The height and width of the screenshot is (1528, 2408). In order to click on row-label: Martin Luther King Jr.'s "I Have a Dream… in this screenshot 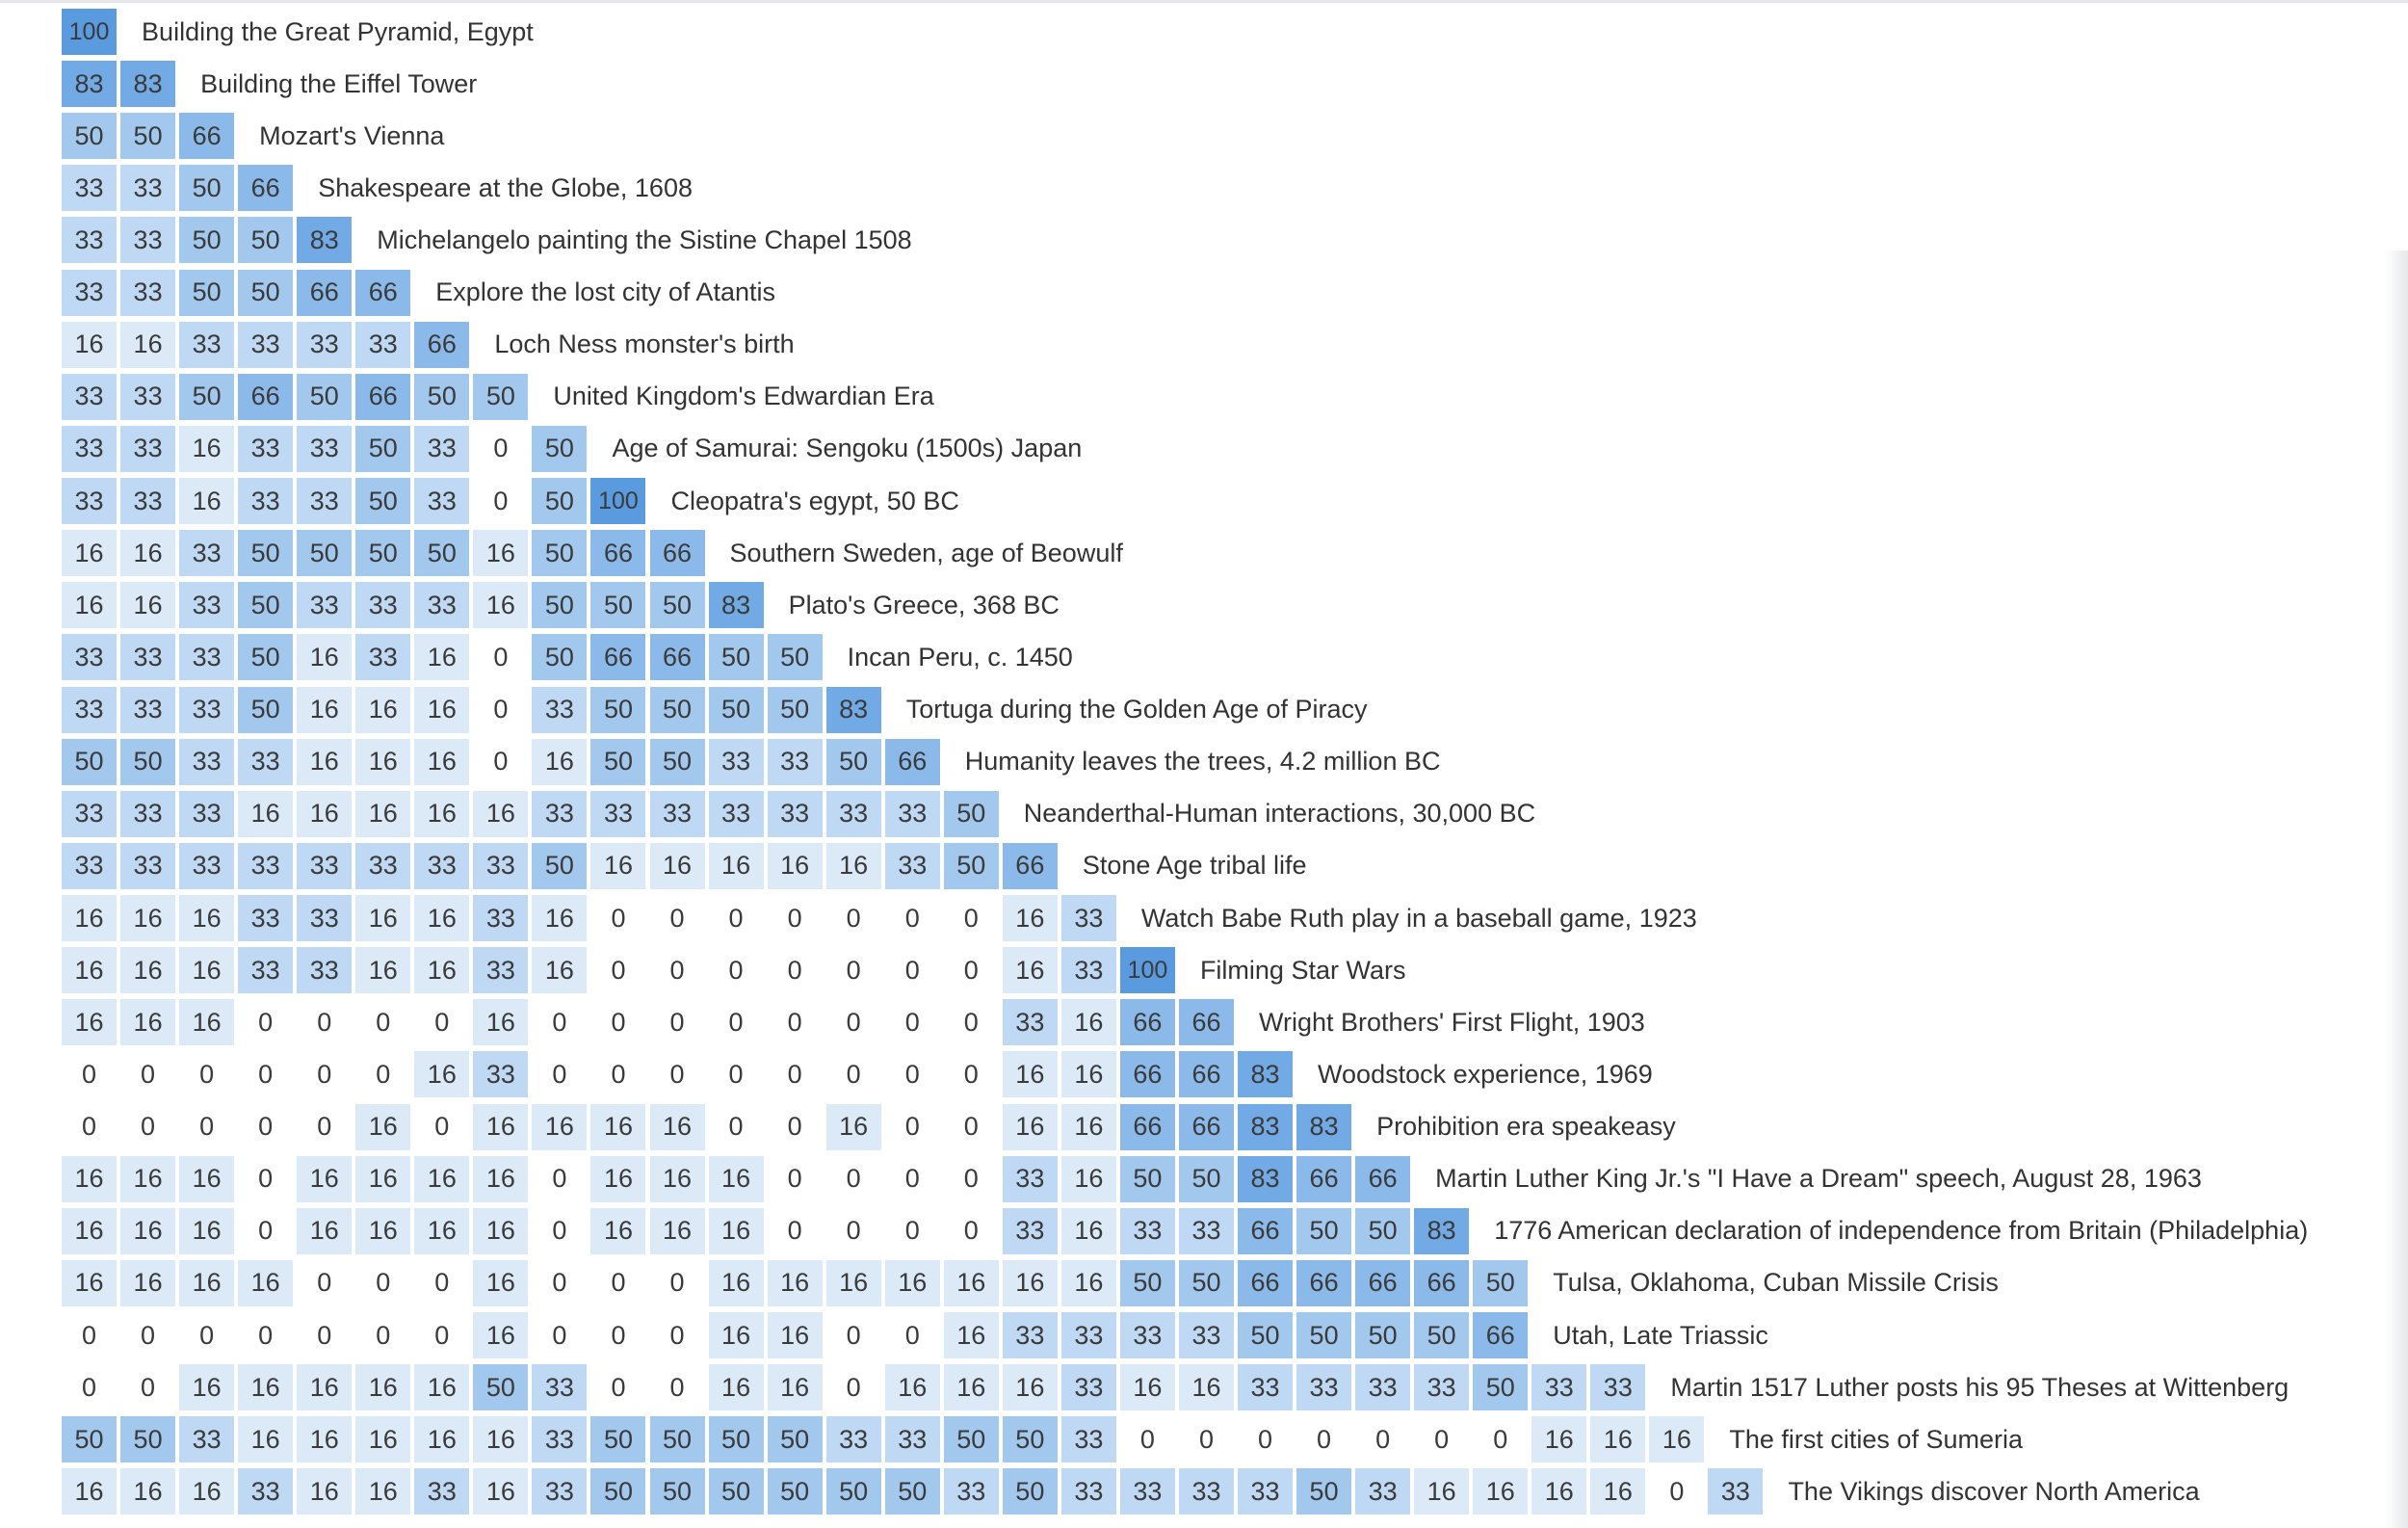, I will do `click(1818, 1179)`.